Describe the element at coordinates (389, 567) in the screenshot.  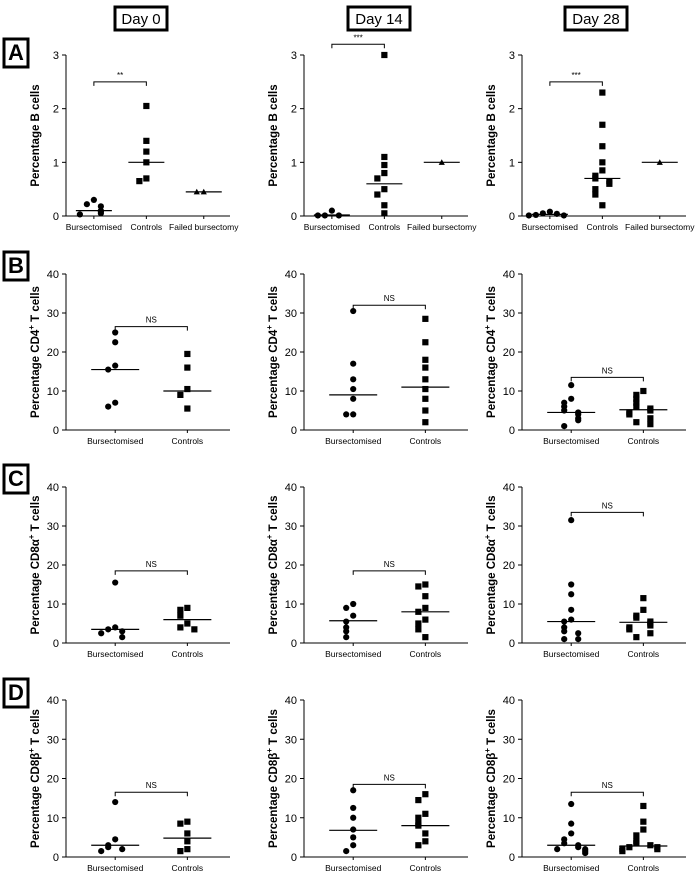
I see `significance-bracket: NS` at that location.